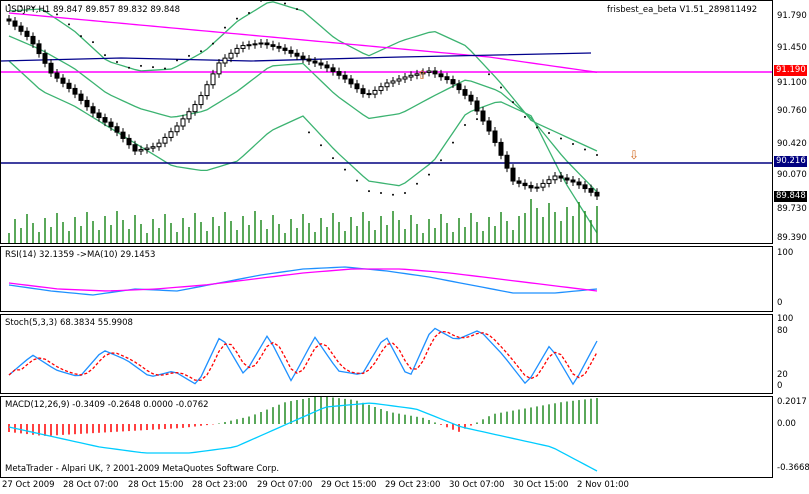  What do you see at coordinates (220, 485) in the screenshot?
I see `time-tick: 28 Oct 23:00` at bounding box center [220, 485].